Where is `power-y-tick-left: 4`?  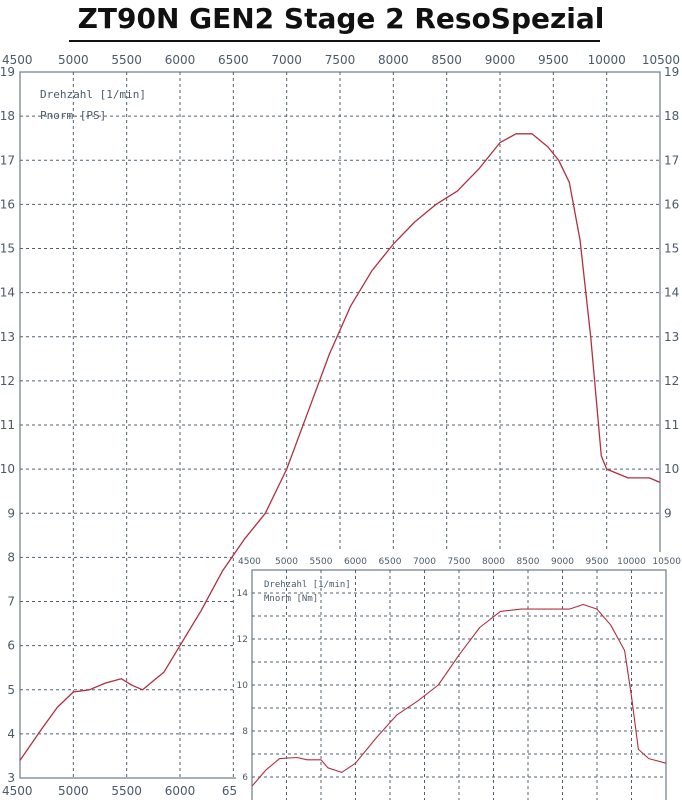 power-y-tick-left: 4 is located at coordinates (11, 734).